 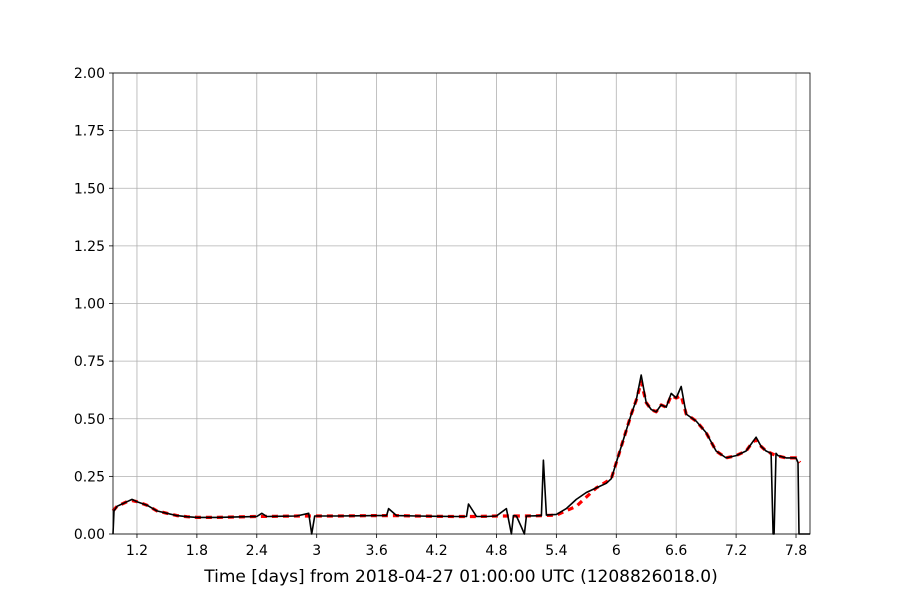 I want to click on x-tick-label: 7.8, so click(x=796, y=551).